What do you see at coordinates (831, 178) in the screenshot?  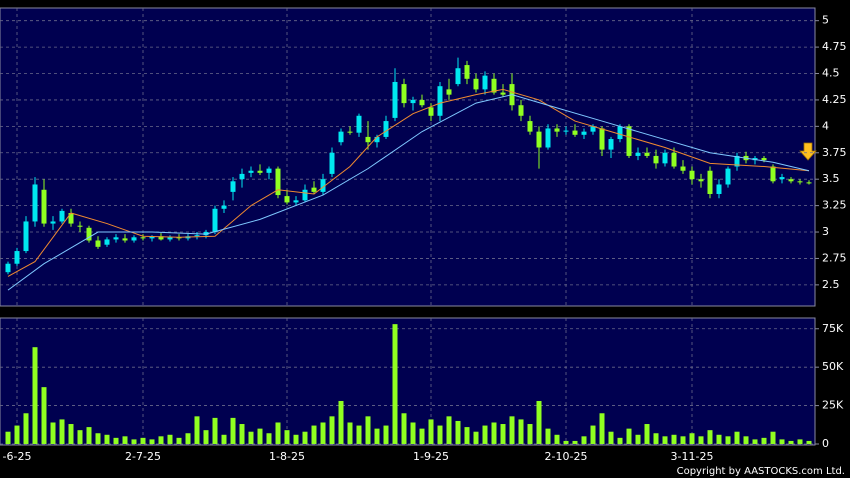 I see `y-tick-label: 3.5` at bounding box center [831, 178].